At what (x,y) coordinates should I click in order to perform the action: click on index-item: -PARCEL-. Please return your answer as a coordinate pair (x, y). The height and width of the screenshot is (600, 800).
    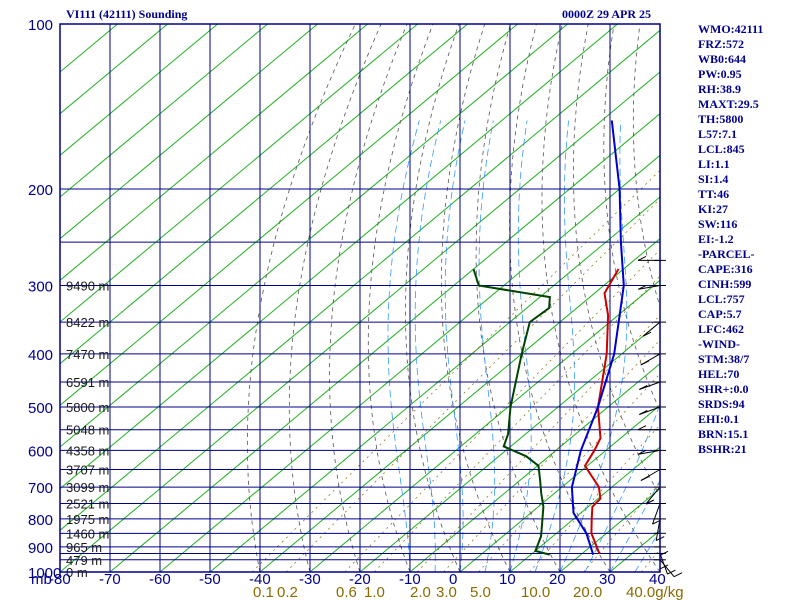
    Looking at the image, I should click on (726, 254).